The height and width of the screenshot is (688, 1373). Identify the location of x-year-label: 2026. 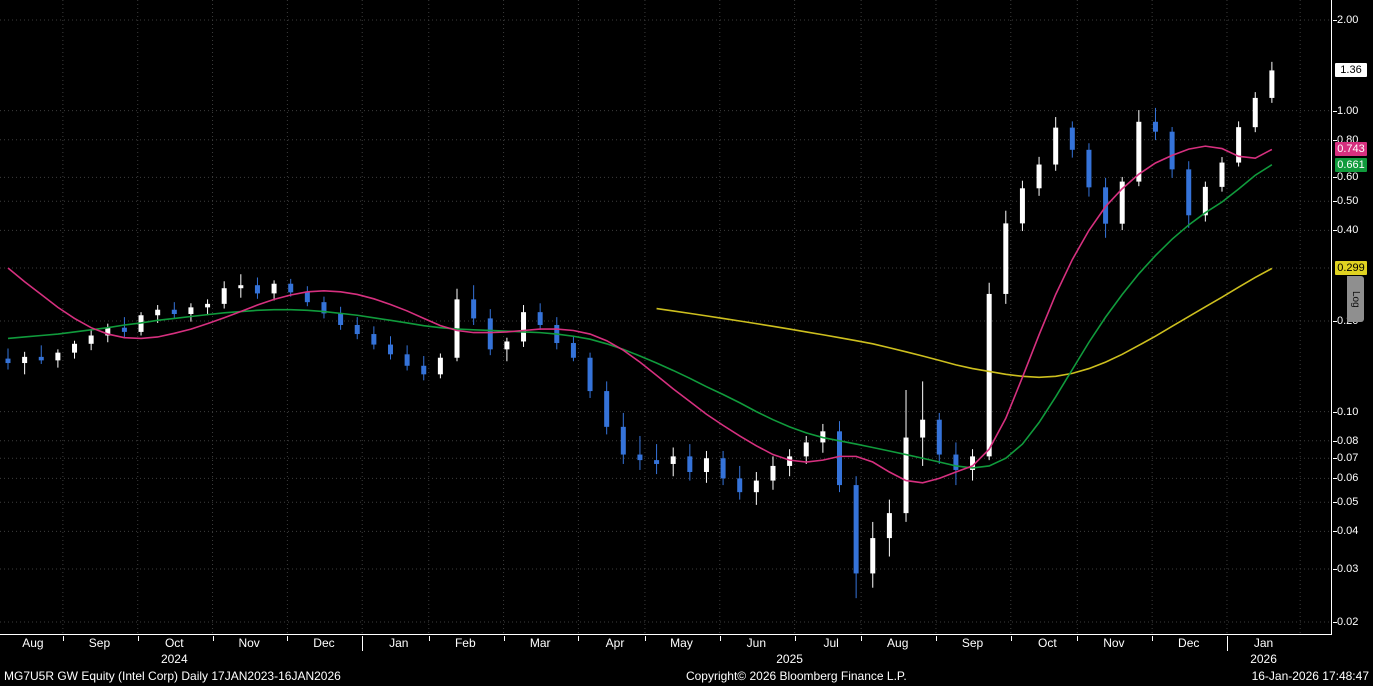
(1263, 659).